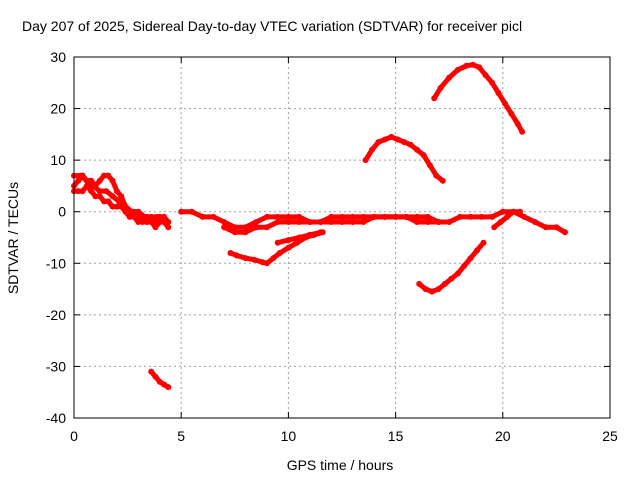  I want to click on y-axis-label: SDTVAR / TECUs, so click(13, 238).